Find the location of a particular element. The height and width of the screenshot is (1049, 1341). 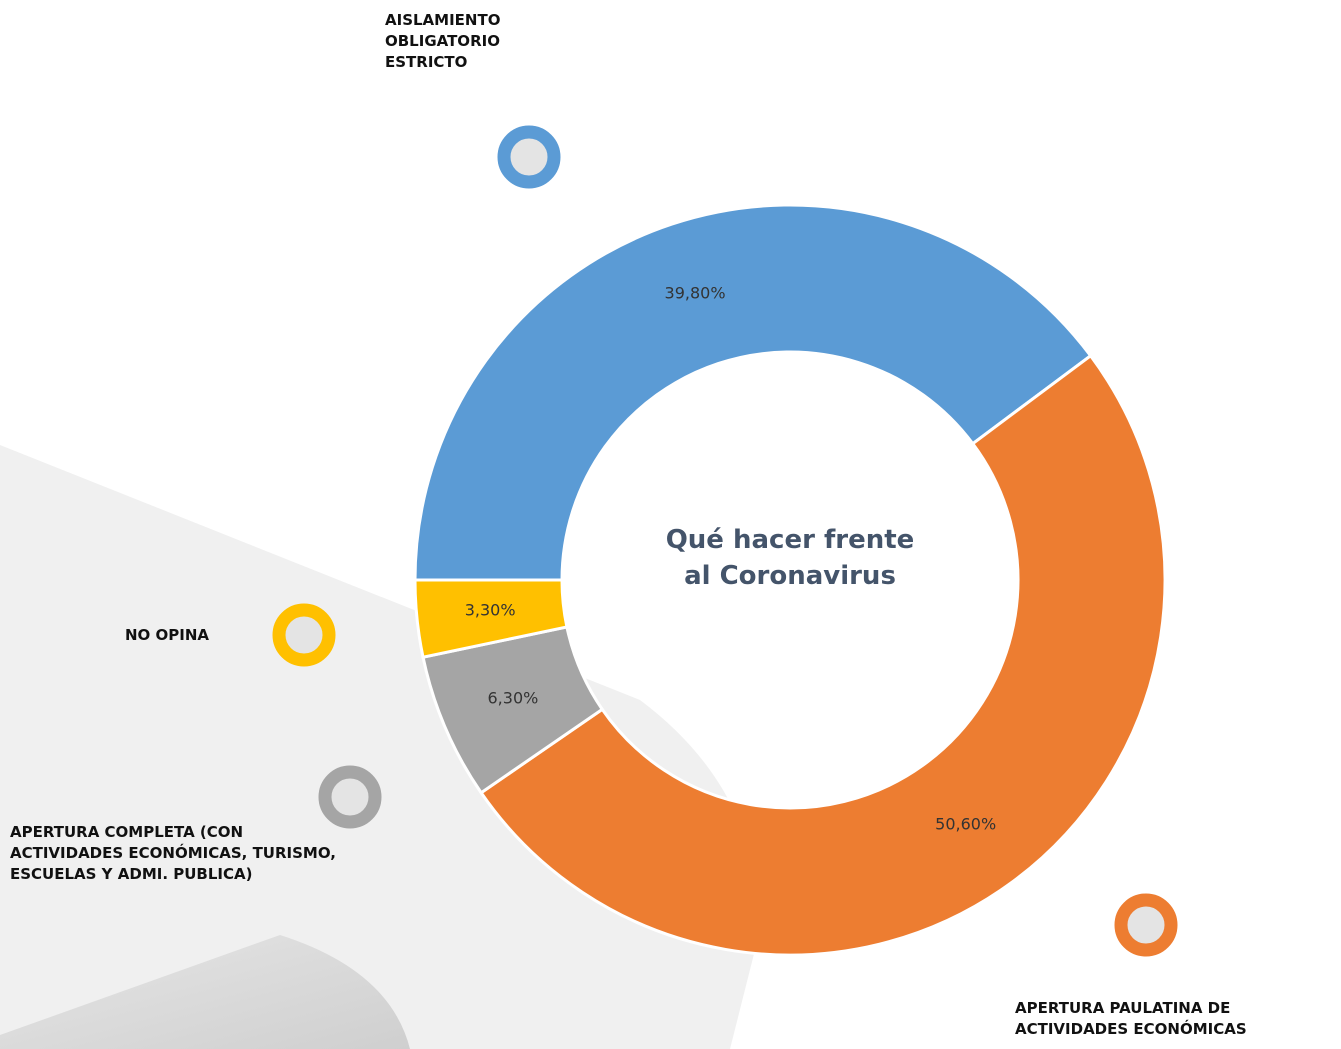

donut-slice is located at coordinates (491, 618).